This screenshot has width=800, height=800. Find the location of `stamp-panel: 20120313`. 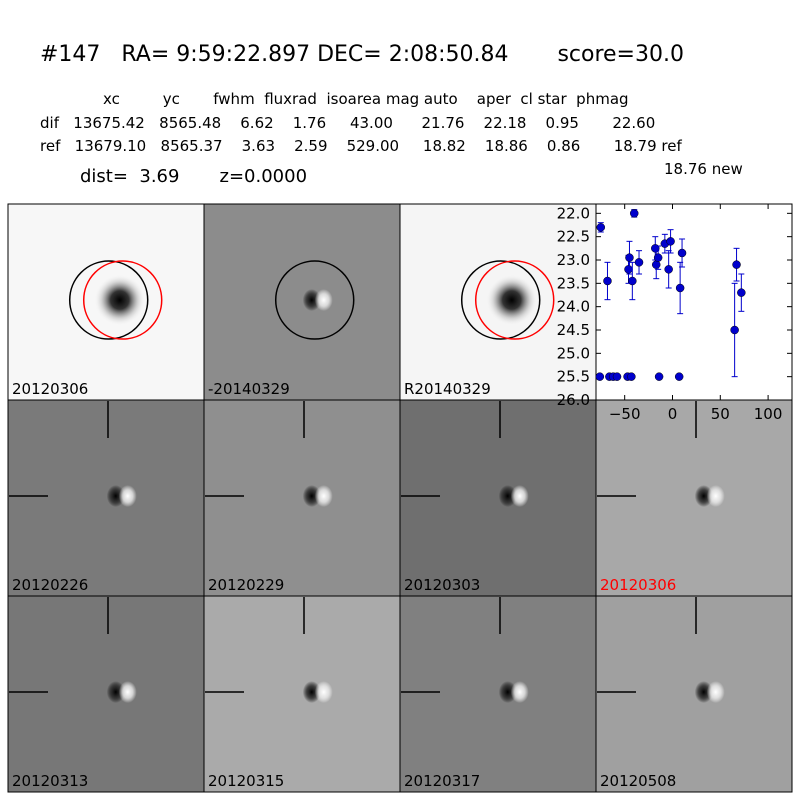

stamp-panel: 20120313 is located at coordinates (106, 694).